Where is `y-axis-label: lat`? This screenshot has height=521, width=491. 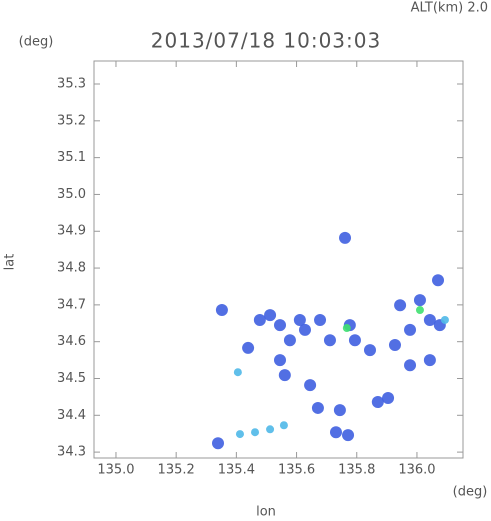
y-axis-label: lat is located at coordinates (10, 262).